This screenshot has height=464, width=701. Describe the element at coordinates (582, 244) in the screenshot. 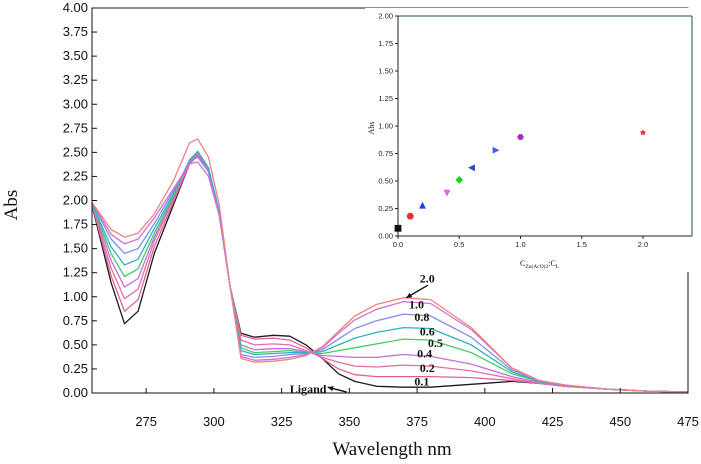

I see `inset-x-tick-label: 1.5` at that location.